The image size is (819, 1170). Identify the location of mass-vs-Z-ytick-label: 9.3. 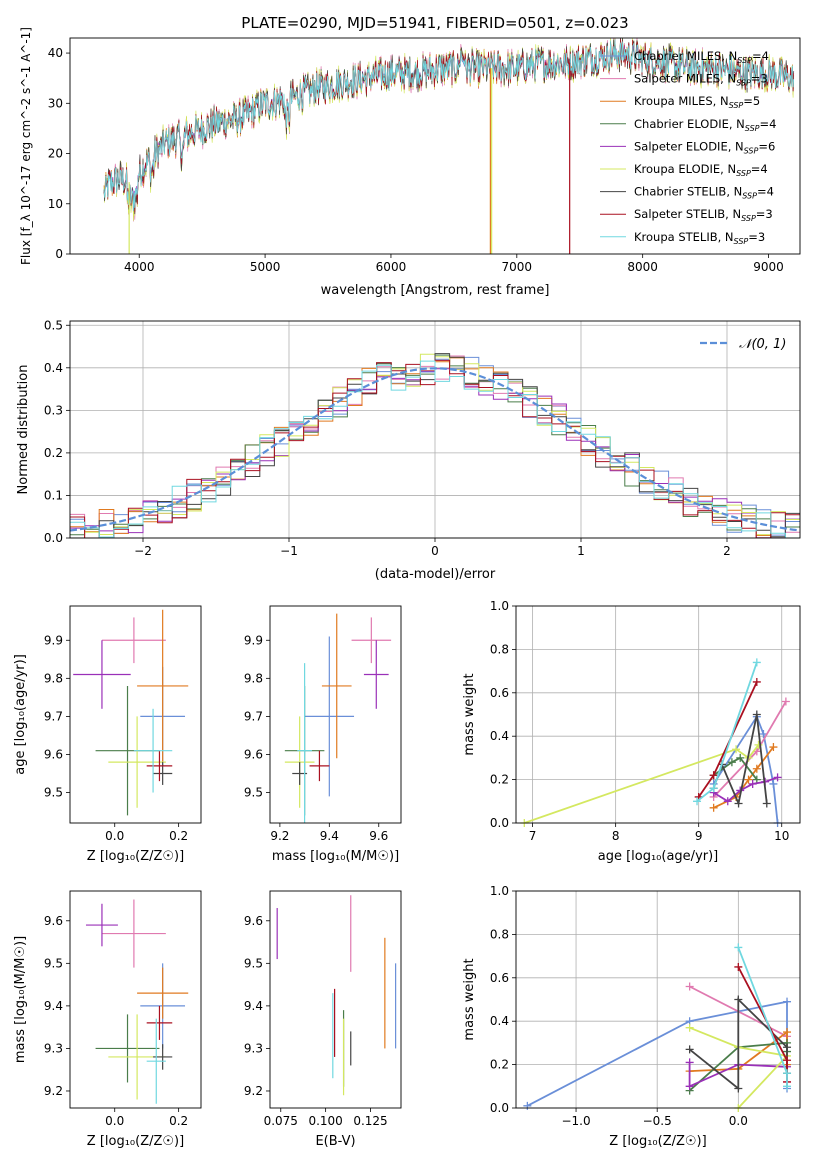
(53, 1048).